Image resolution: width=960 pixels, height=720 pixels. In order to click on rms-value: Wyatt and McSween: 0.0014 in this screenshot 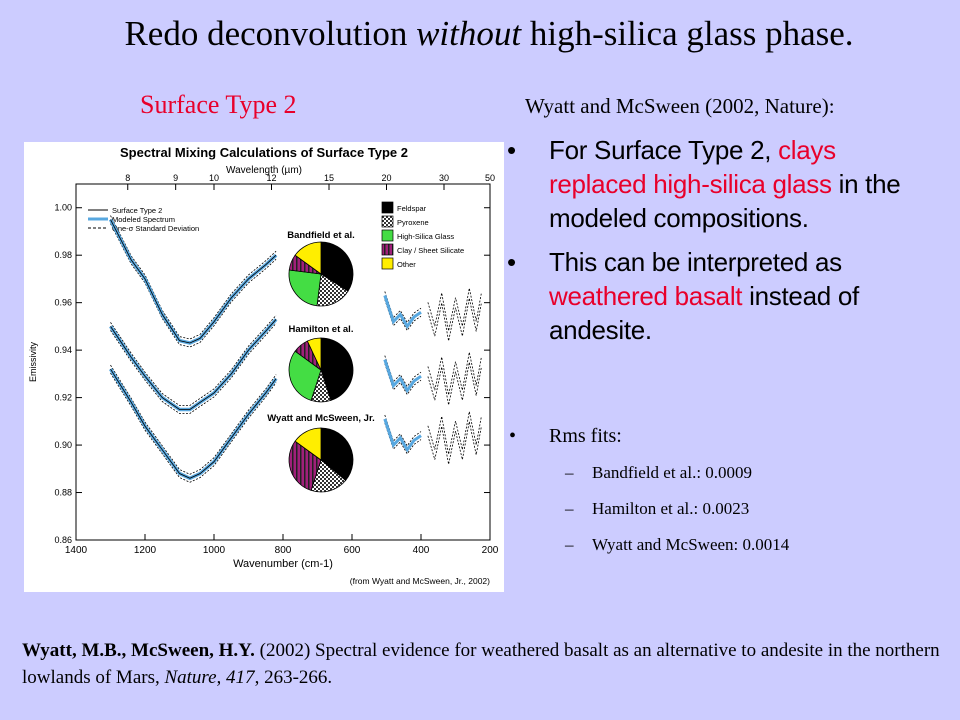, I will do `click(691, 544)`.